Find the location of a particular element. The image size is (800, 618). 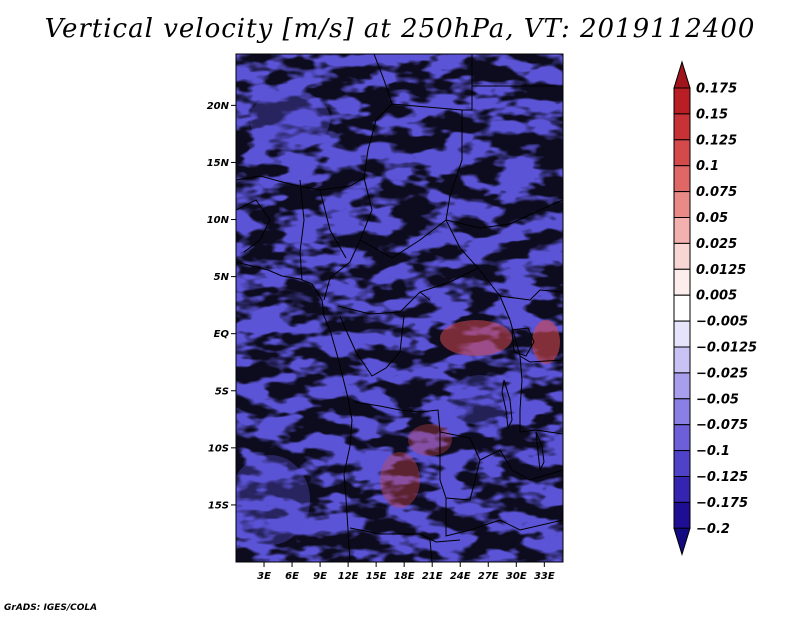

border-chad-car is located at coordinates (419, 244).